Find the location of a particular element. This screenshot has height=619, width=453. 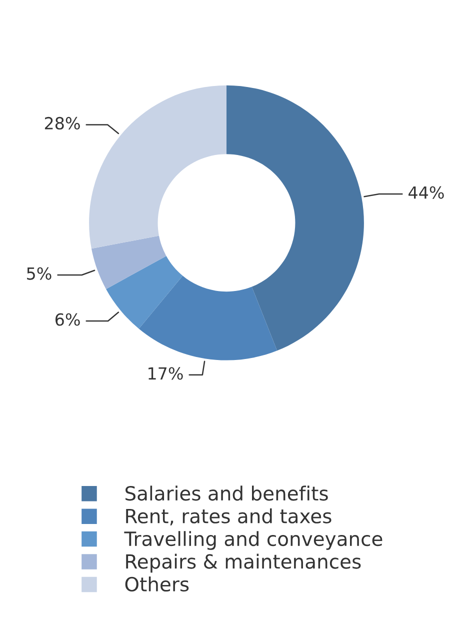

legend-label: Travelling and conveyance is located at coordinates (253, 540).